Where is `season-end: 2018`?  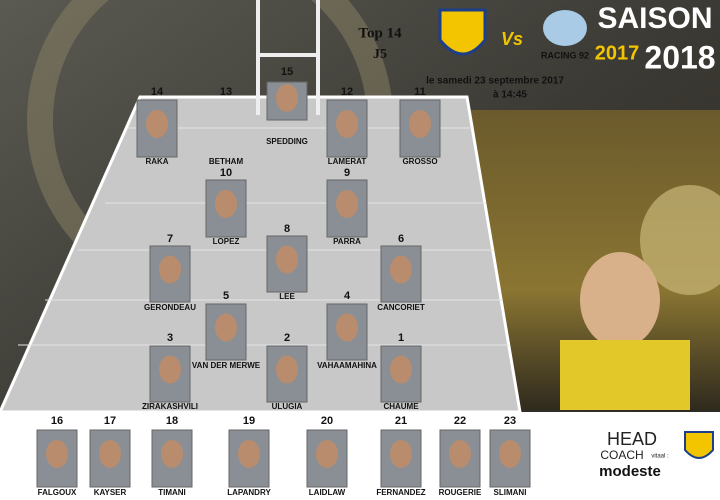 season-end: 2018 is located at coordinates (679, 57).